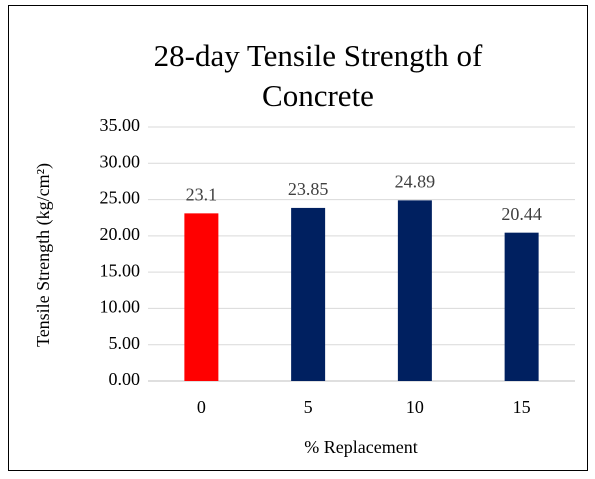 This screenshot has height=479, width=595. What do you see at coordinates (202, 194) in the screenshot?
I see `data-label: 23.1` at bounding box center [202, 194].